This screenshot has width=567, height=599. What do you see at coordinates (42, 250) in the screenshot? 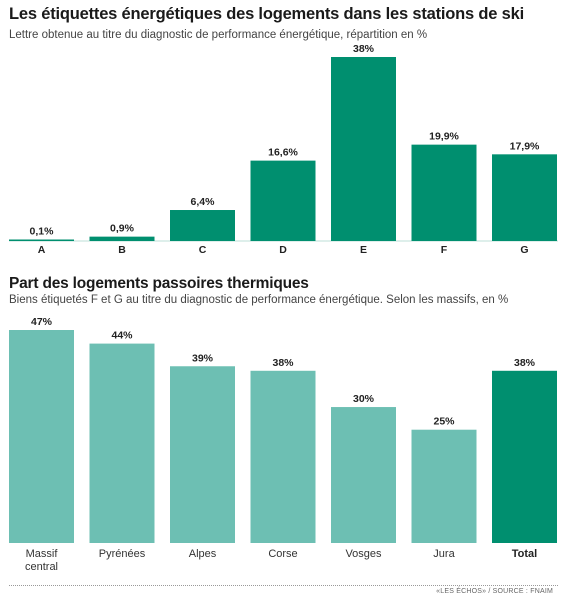
I see `chart1-category-label: A` at bounding box center [42, 250].